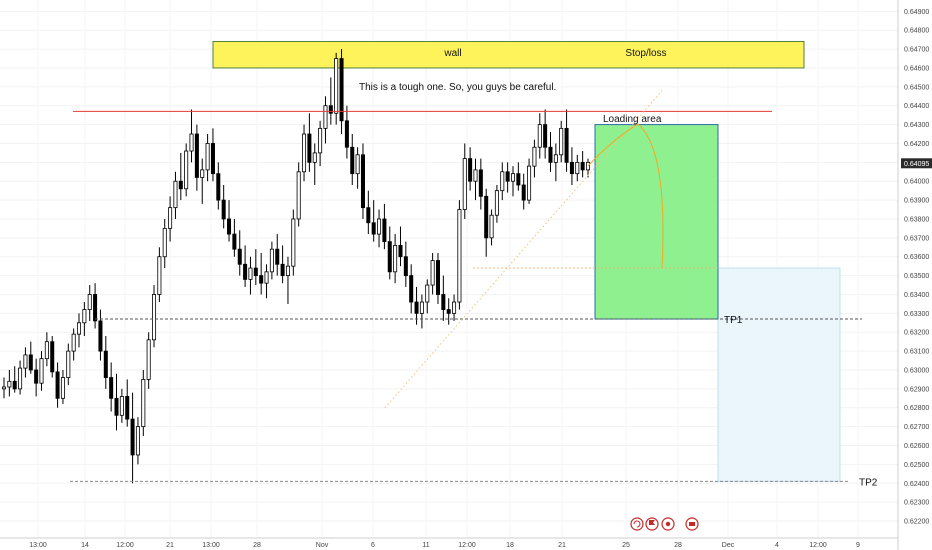 The height and width of the screenshot is (550, 932). Describe the element at coordinates (916, 465) in the screenshot. I see `price-tick-label: 0.62500` at that location.